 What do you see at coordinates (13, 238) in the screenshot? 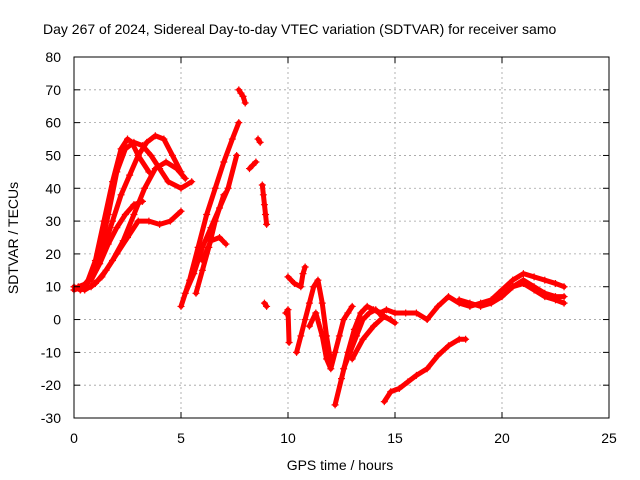
I see `y-axis-label: SDTVAR / TECUs` at bounding box center [13, 238].